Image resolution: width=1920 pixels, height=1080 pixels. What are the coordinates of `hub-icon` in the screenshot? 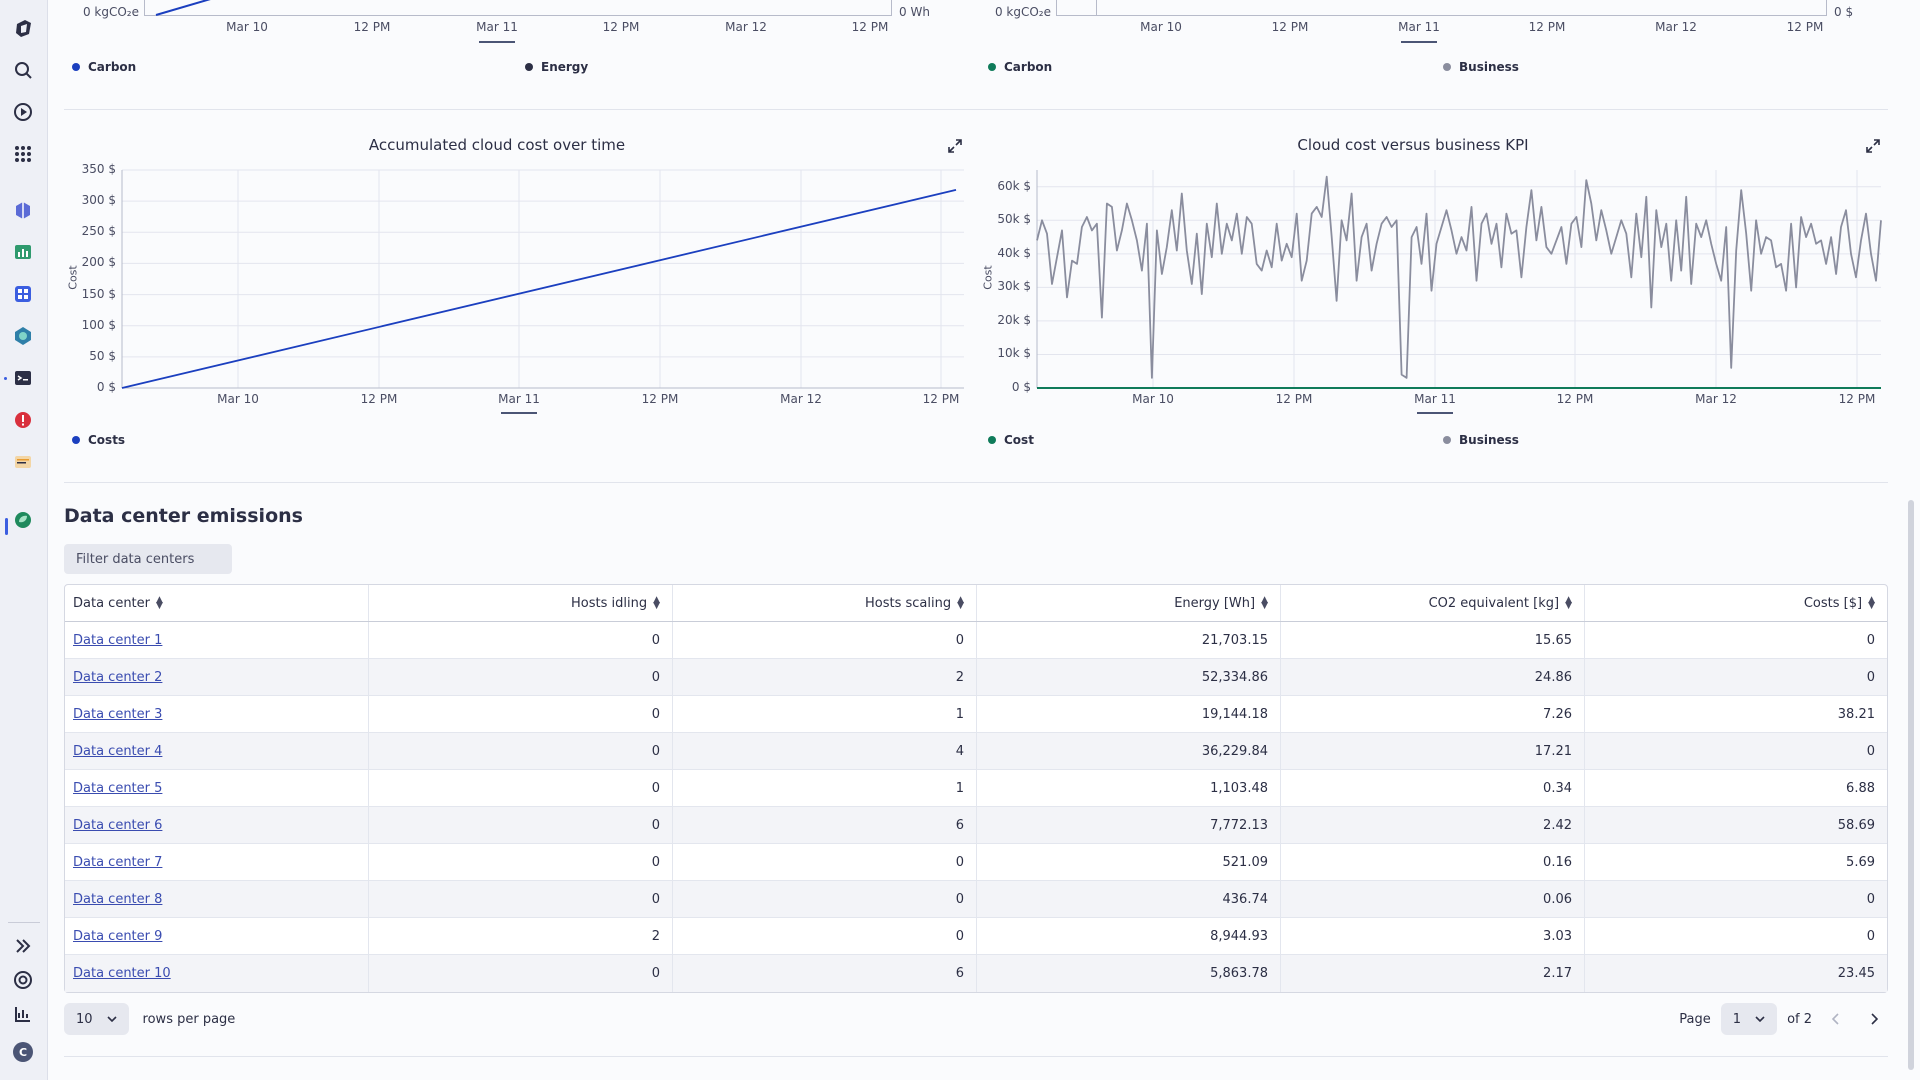 It's located at (23, 210).